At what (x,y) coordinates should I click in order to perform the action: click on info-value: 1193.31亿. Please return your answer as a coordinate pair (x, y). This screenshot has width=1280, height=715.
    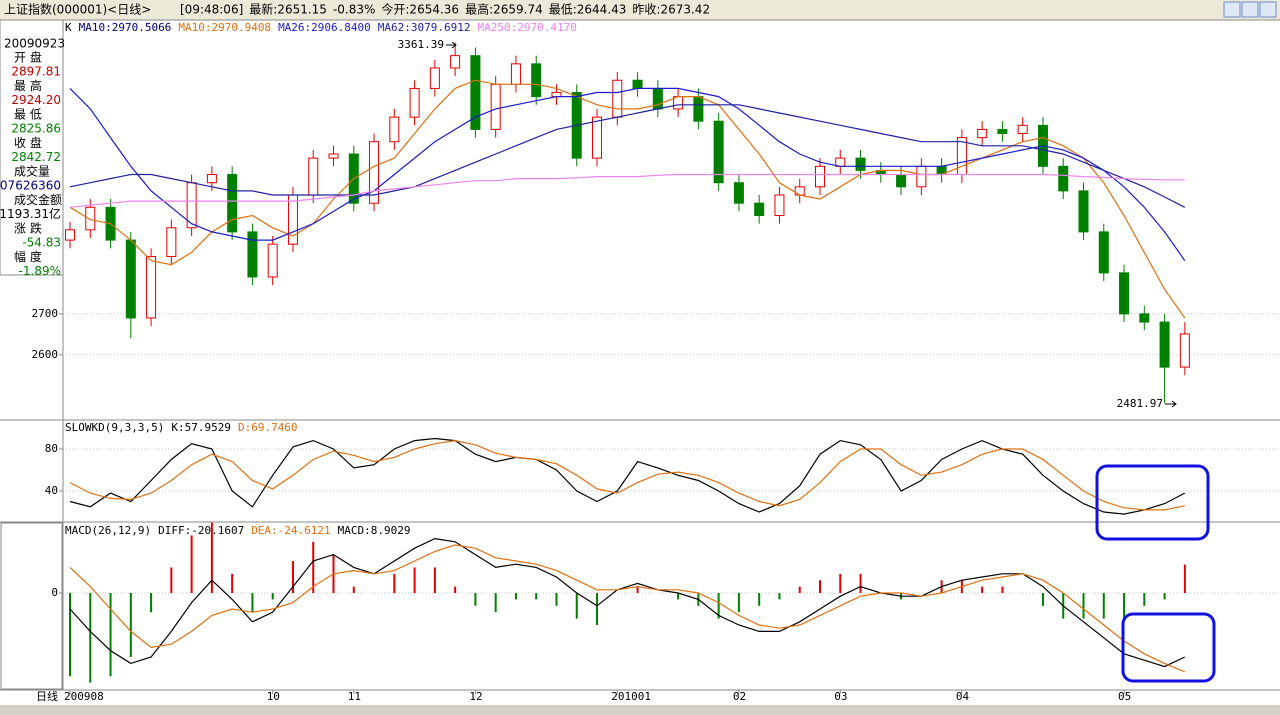
    Looking at the image, I should click on (30, 213).